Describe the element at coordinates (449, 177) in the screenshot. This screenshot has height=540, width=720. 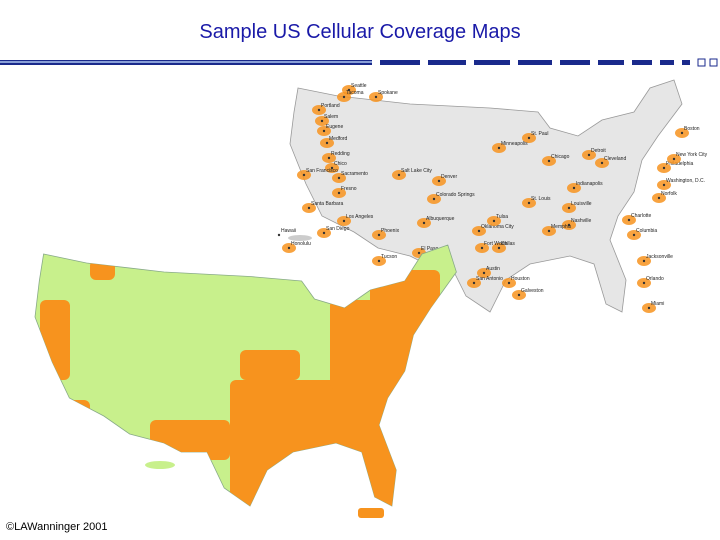
I see `city-label: Denver` at that location.